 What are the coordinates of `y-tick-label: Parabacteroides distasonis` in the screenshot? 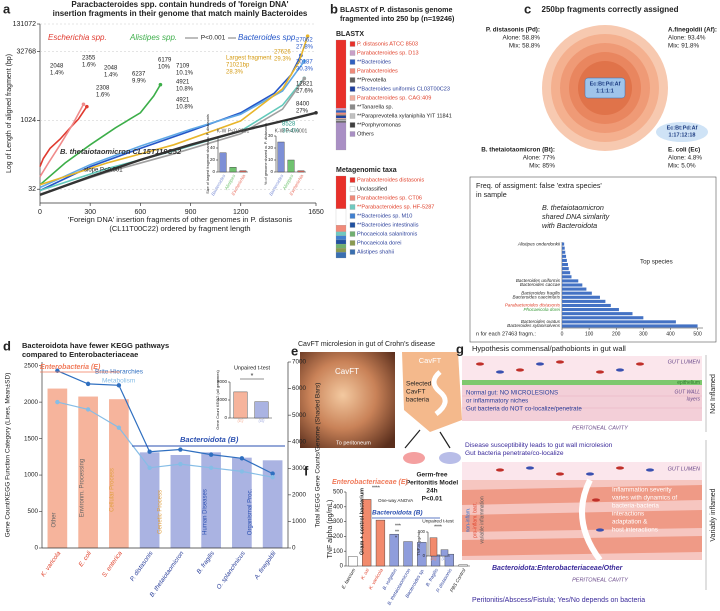 It's located at (533, 305).